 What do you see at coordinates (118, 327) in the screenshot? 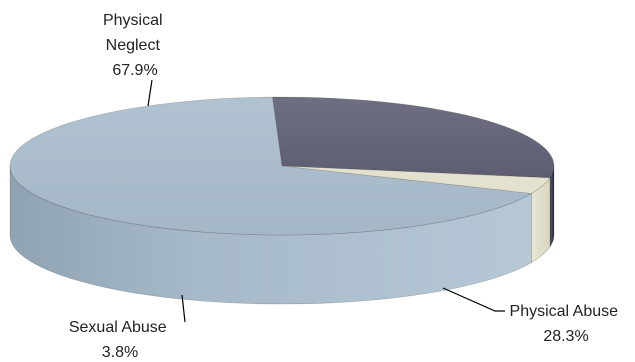
I see `label-sexual-abuse-line1: Sexual Abuse` at bounding box center [118, 327].